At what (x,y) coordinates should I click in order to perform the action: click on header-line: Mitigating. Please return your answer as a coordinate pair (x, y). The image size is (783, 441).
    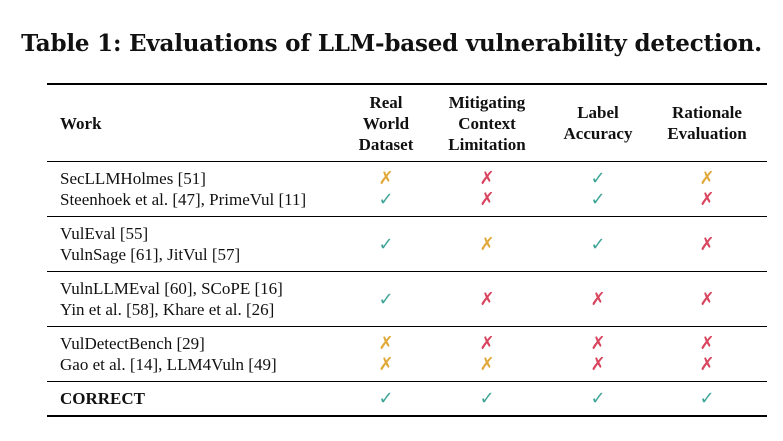
    Looking at the image, I should click on (487, 102).